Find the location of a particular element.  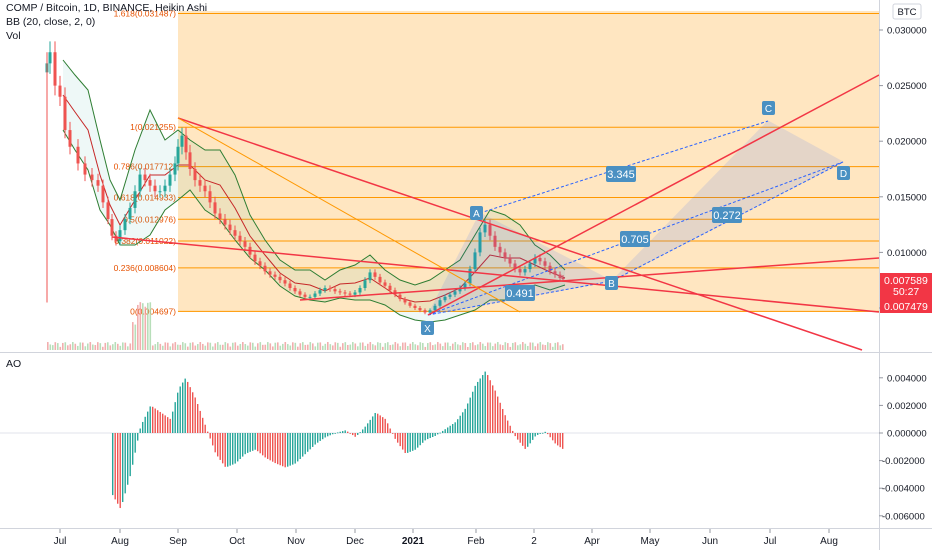

orange-diagonal-line is located at coordinates (349, 215).